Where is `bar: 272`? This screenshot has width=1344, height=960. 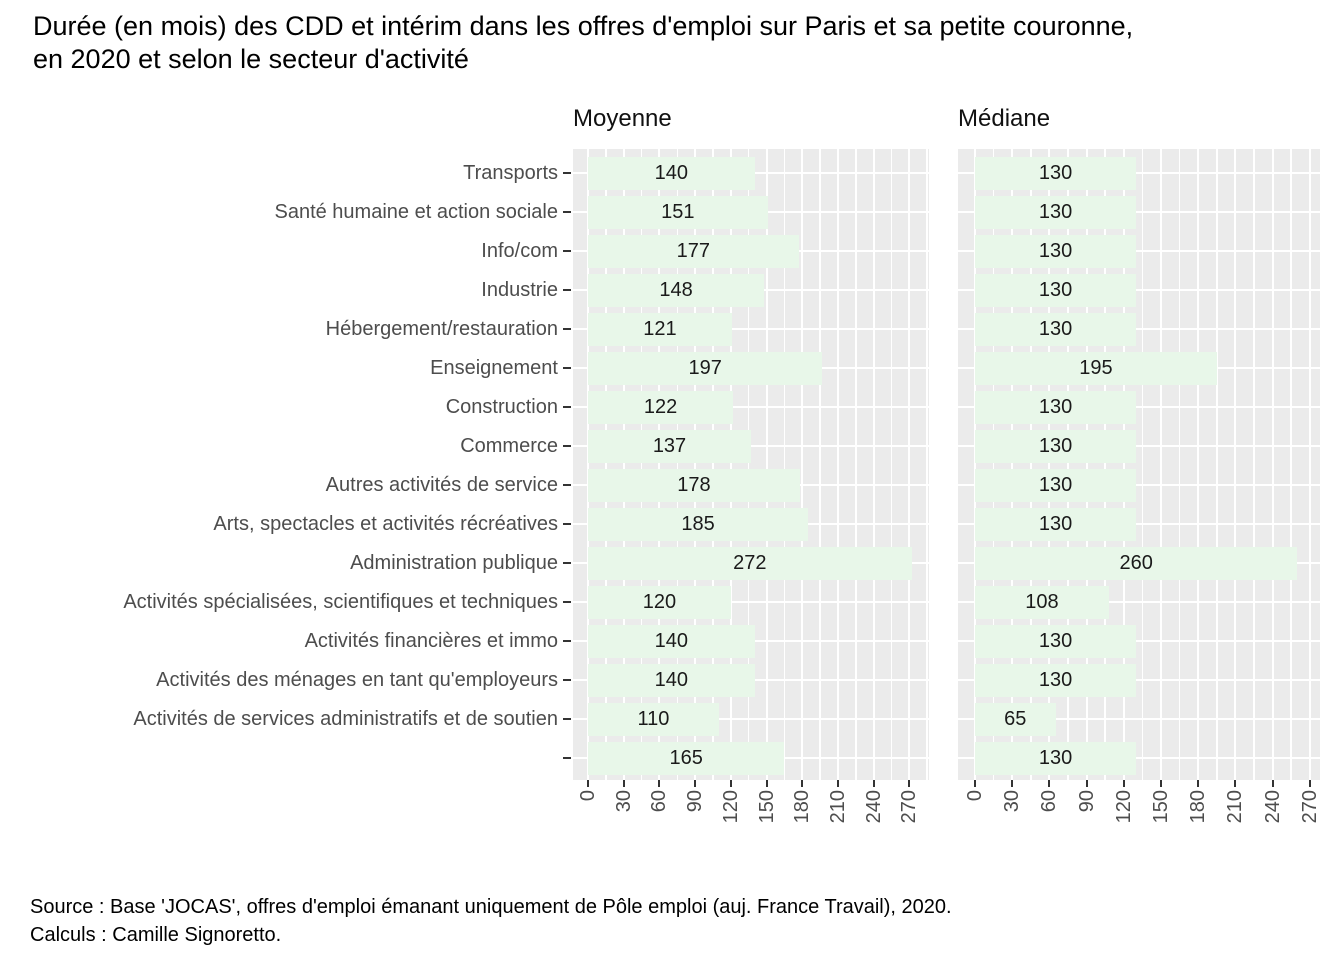
bar: 272 is located at coordinates (750, 563).